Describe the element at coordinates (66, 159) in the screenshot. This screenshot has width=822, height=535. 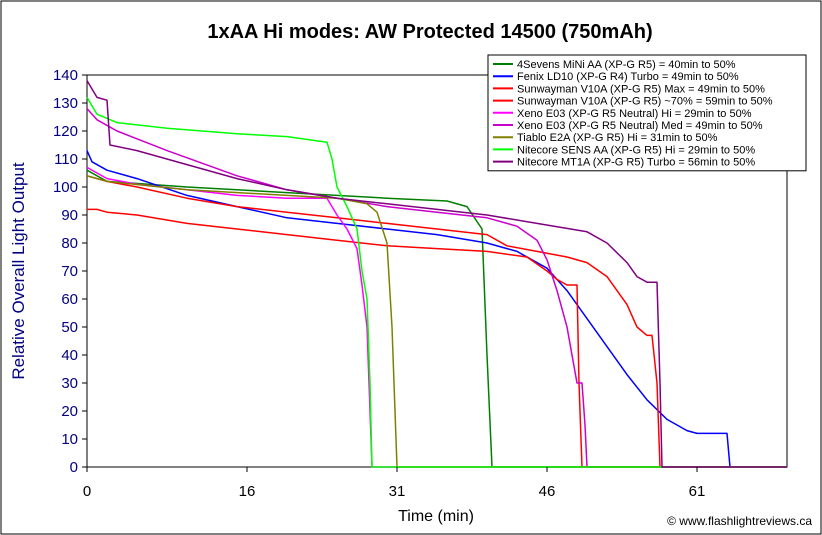
I see `y-tick-label: 110` at that location.